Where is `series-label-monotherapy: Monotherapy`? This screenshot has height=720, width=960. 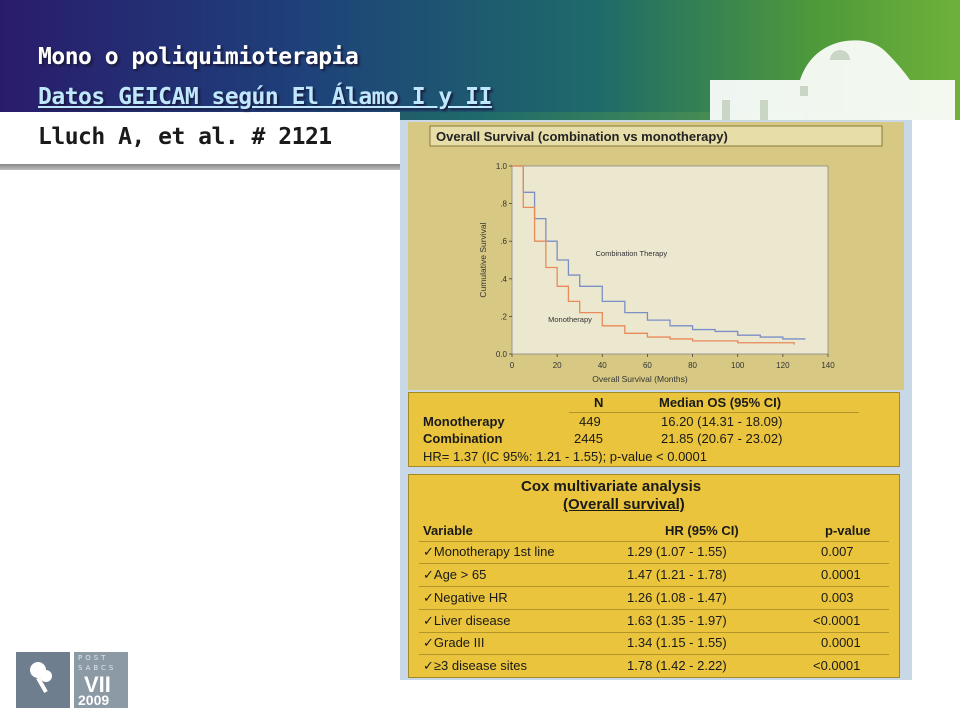 series-label-monotherapy: Monotherapy is located at coordinates (570, 319).